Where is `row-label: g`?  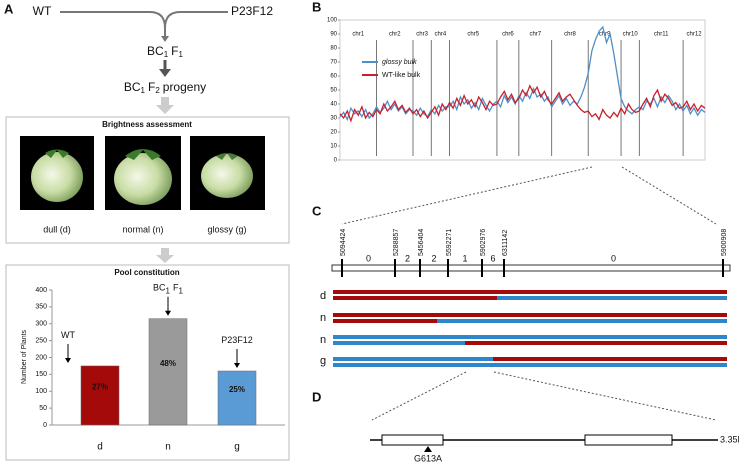
row-label: g is located at coordinates (323, 361).